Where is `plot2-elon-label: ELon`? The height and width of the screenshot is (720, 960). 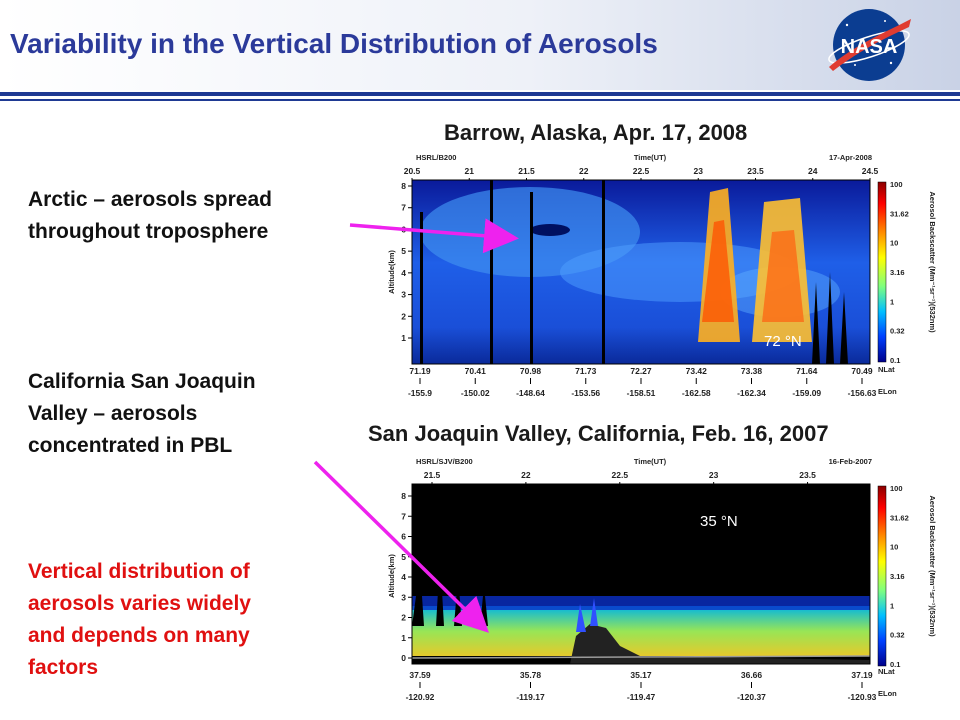
plot2-elon-label: ELon is located at coordinates (887, 693).